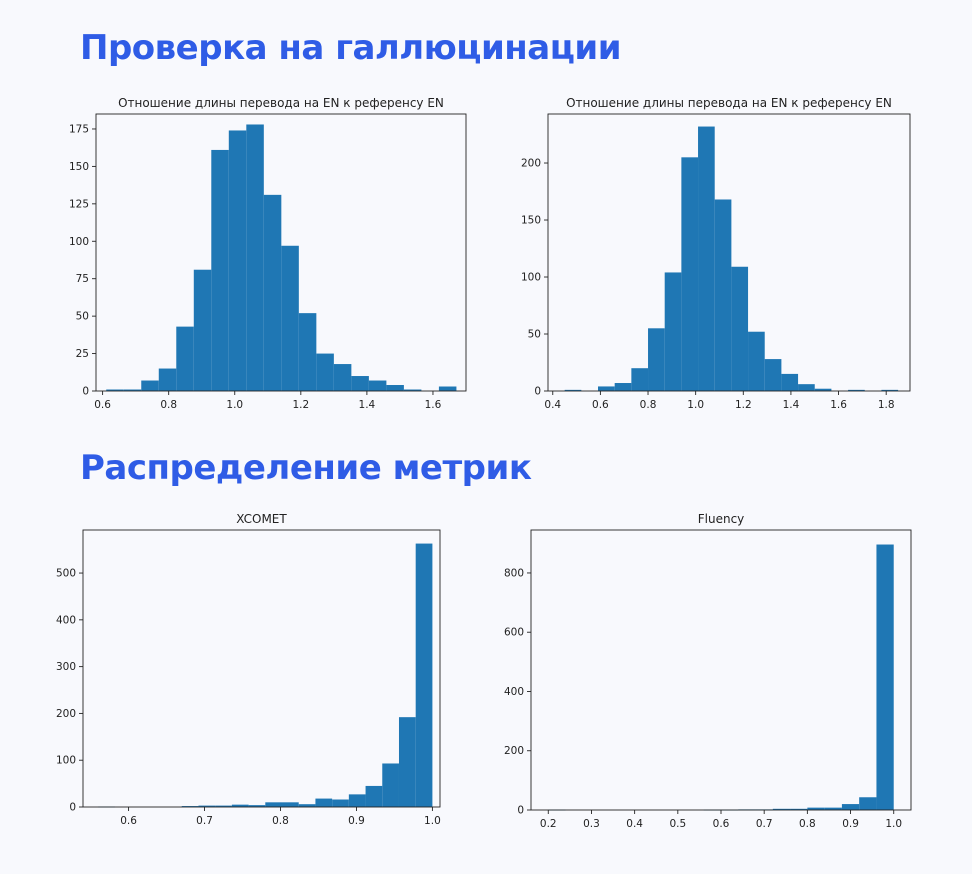 The width and height of the screenshot is (972, 874). What do you see at coordinates (514, 573) in the screenshot?
I see `y-tick-label: 800` at bounding box center [514, 573].